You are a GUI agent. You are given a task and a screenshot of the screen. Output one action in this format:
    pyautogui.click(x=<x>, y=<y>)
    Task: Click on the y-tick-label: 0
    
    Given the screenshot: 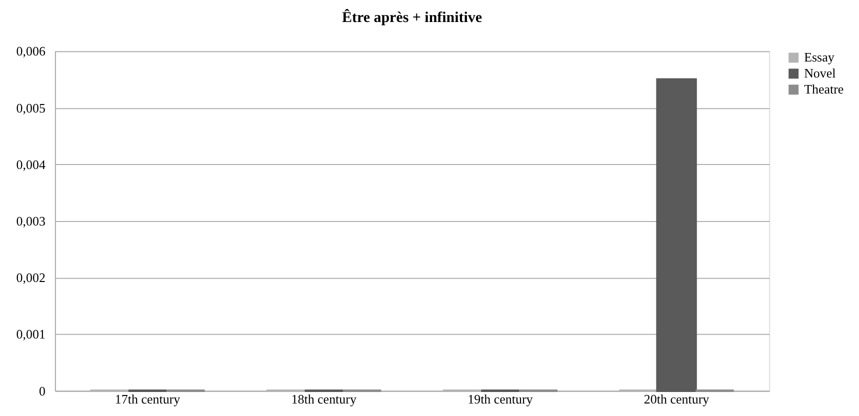 What is the action you would take?
    pyautogui.click(x=42, y=390)
    